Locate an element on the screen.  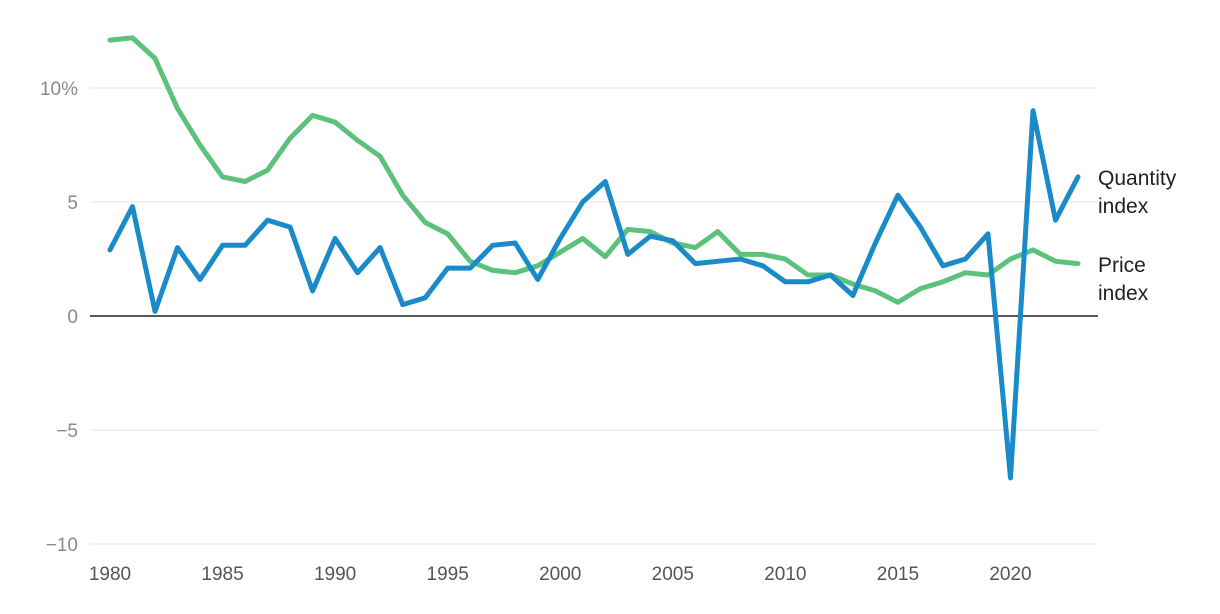
y-tick-label: 10% is located at coordinates (59, 89).